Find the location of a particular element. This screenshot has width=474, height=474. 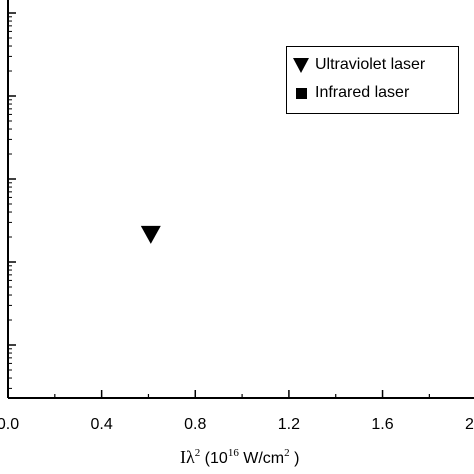

x-tick-label: 0.8 is located at coordinates (195, 424).